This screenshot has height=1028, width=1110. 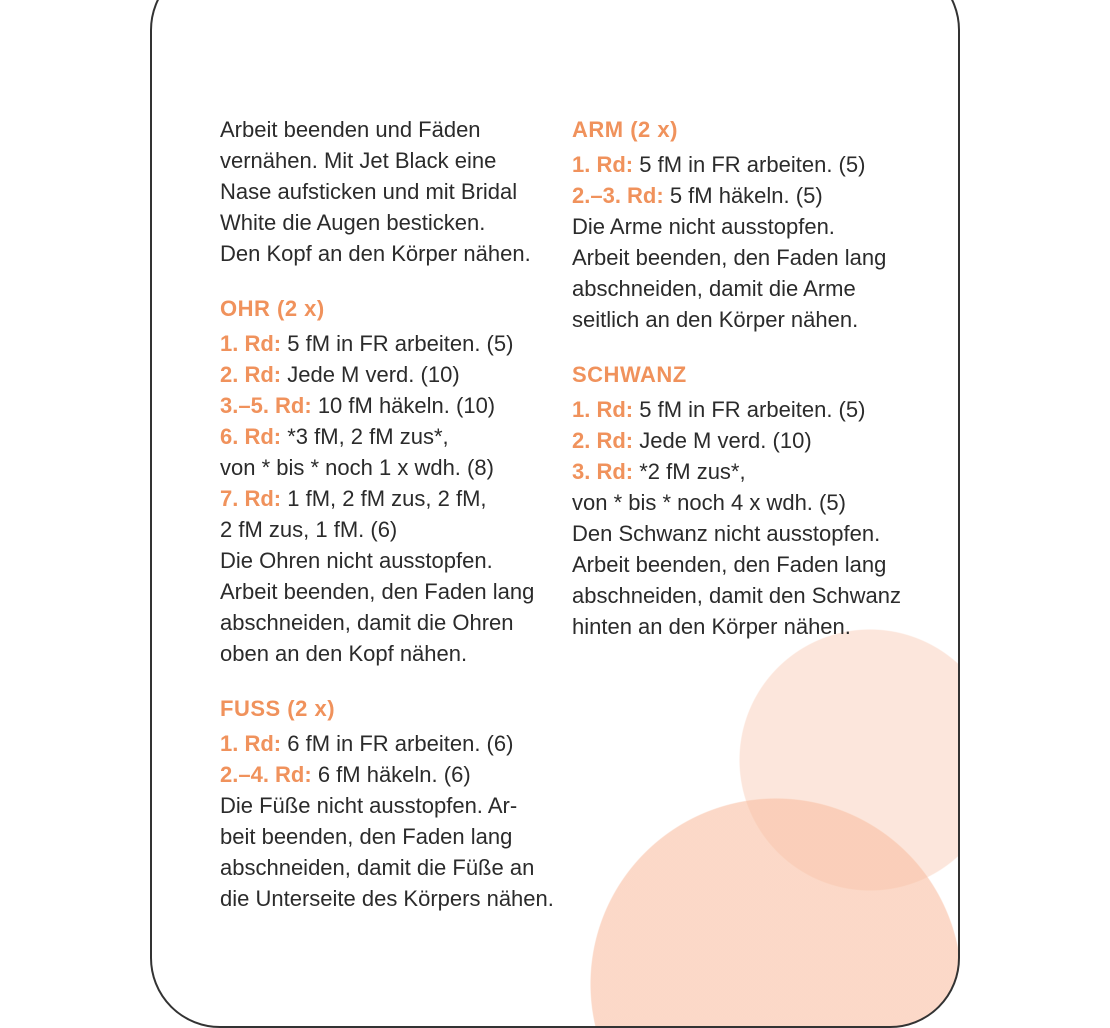 I want to click on text-line: Die Arme nicht ausstopfen., so click(x=752, y=226).